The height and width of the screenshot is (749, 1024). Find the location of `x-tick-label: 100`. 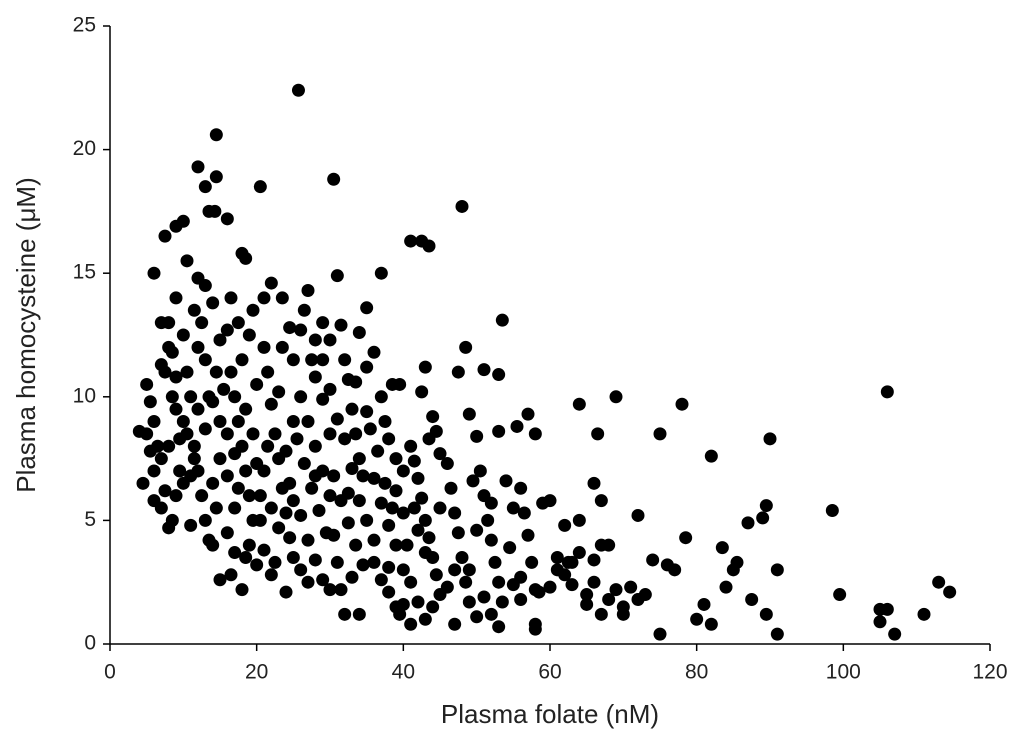

x-tick-label: 100 is located at coordinates (843, 672).